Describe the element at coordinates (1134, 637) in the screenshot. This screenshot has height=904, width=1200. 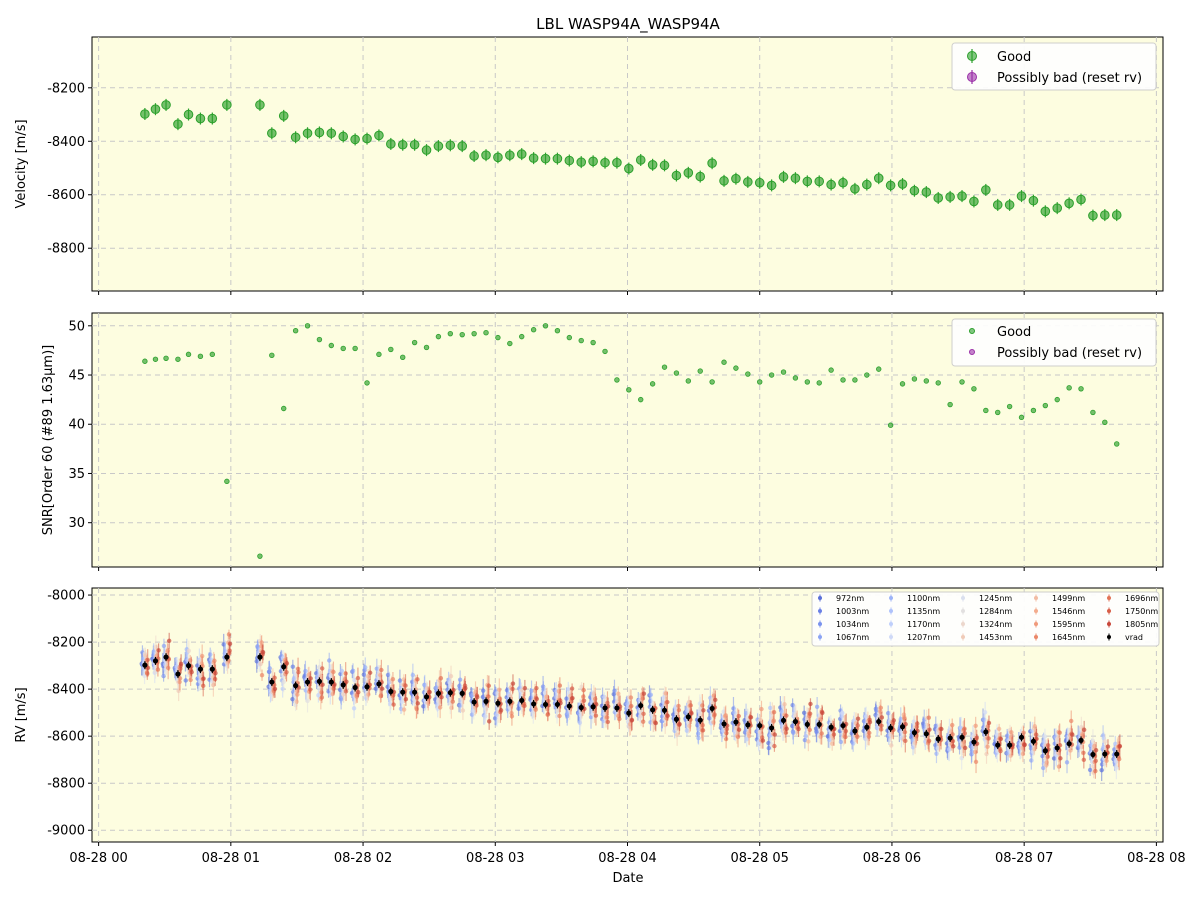
I see `rv-legend-label: vrad` at that location.